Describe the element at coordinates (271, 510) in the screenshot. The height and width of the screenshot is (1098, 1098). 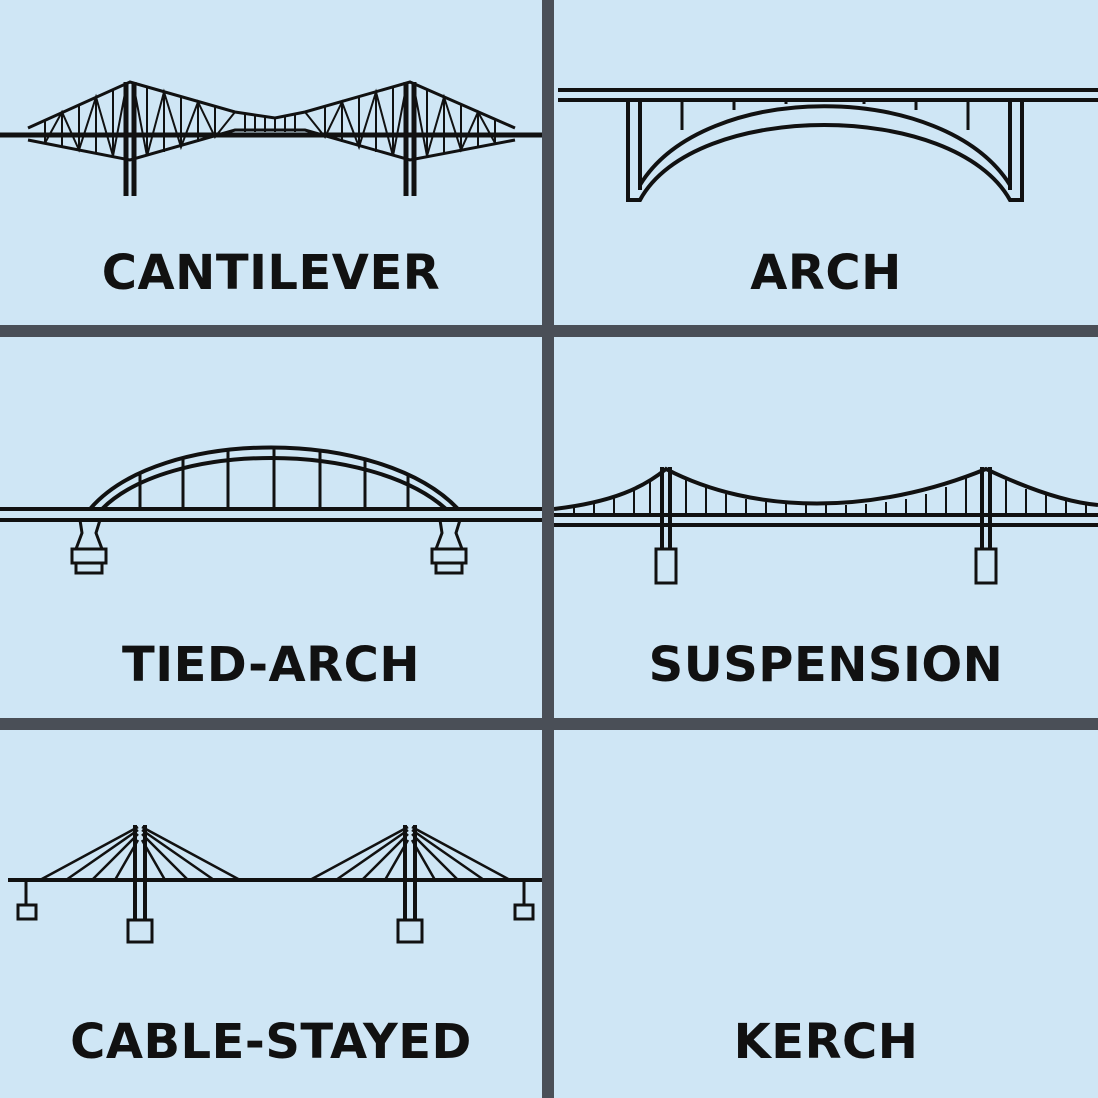
I see `tied-arch-bridge-icon` at that location.